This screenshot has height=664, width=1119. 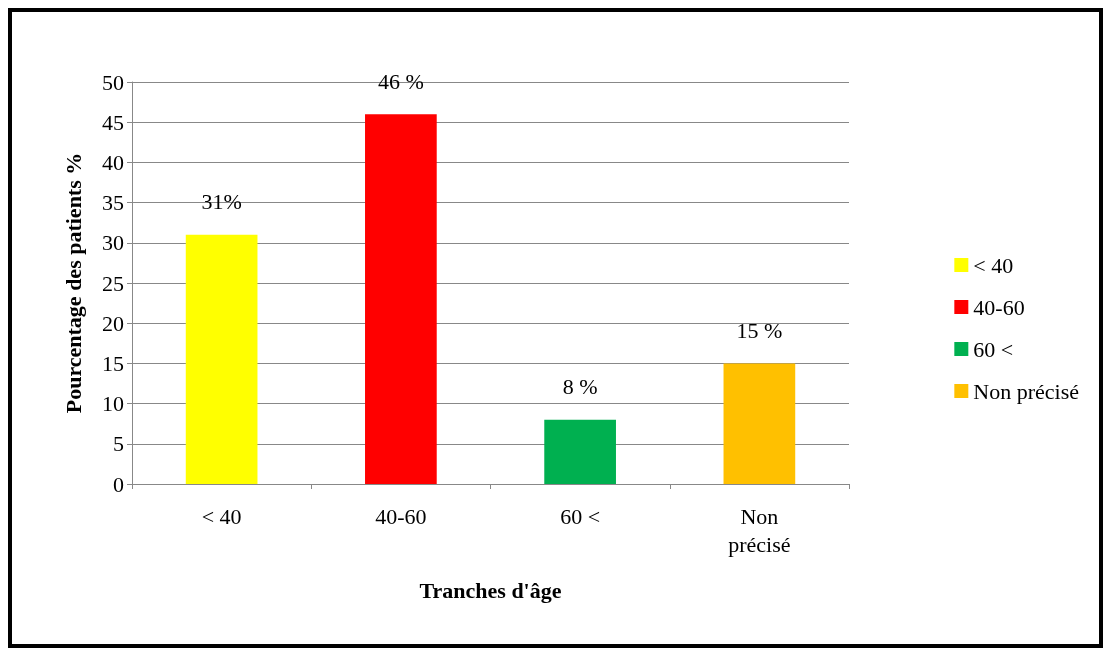 I want to click on data-label: 46 %, so click(x=400, y=81).